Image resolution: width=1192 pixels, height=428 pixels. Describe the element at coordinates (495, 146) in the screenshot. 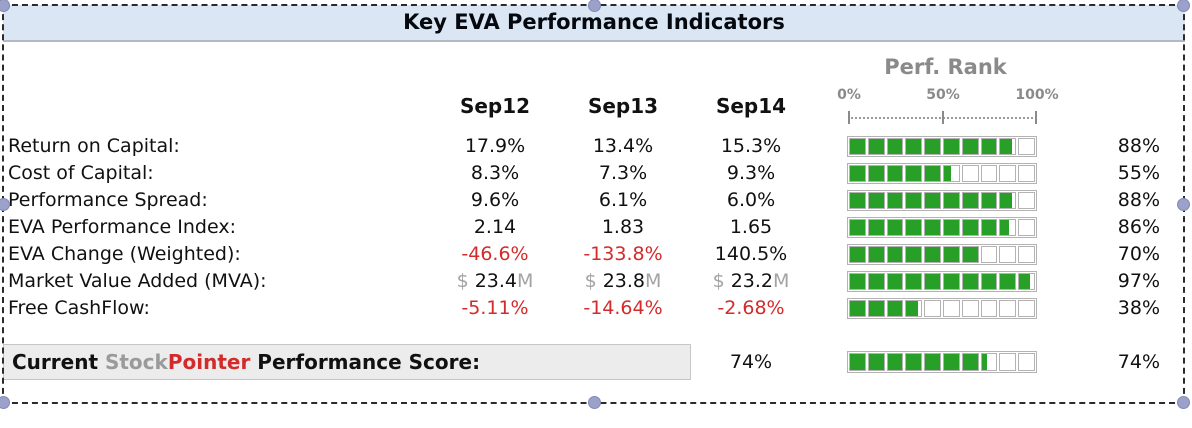

I see `value-text: 17.9%` at that location.